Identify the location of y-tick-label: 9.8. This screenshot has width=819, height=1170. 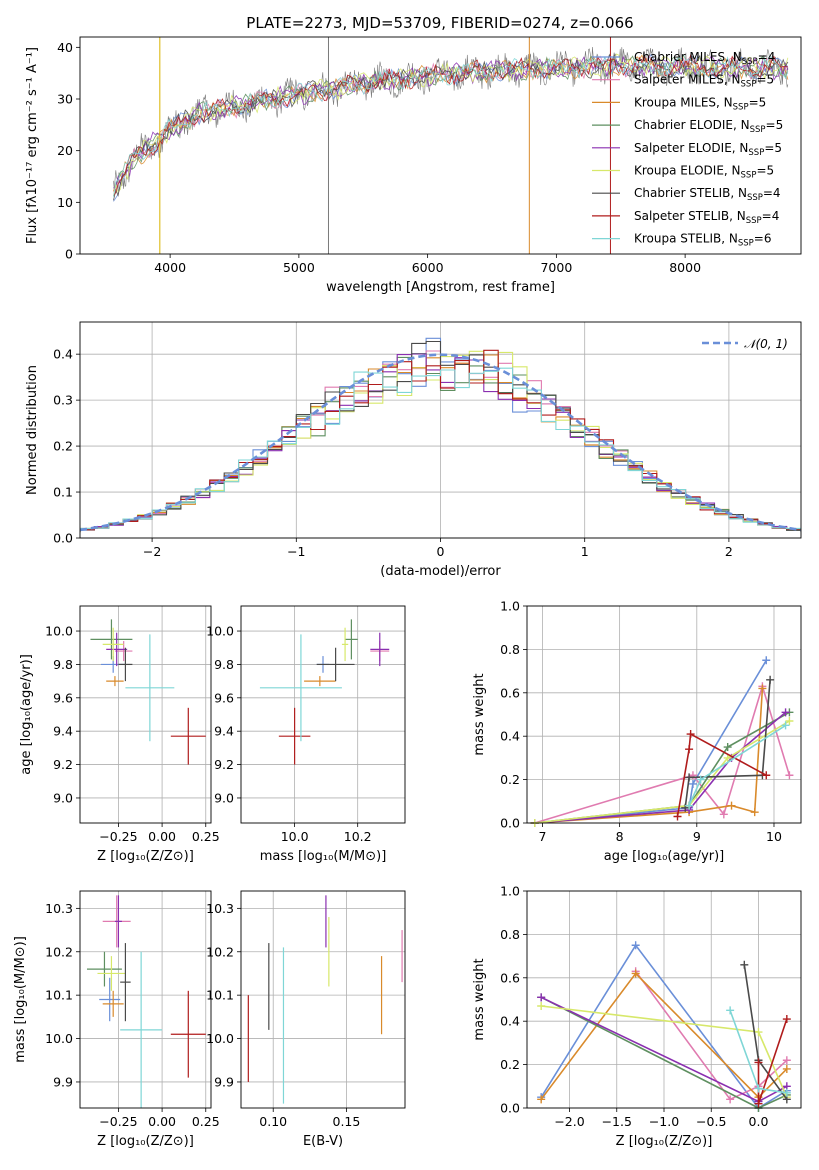
(63, 664).